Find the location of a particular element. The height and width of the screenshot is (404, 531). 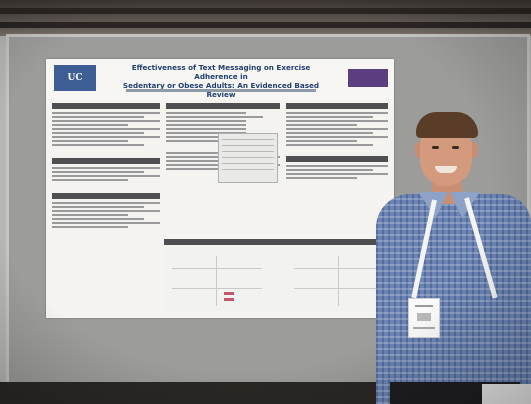

hair is located at coordinates (447, 125).